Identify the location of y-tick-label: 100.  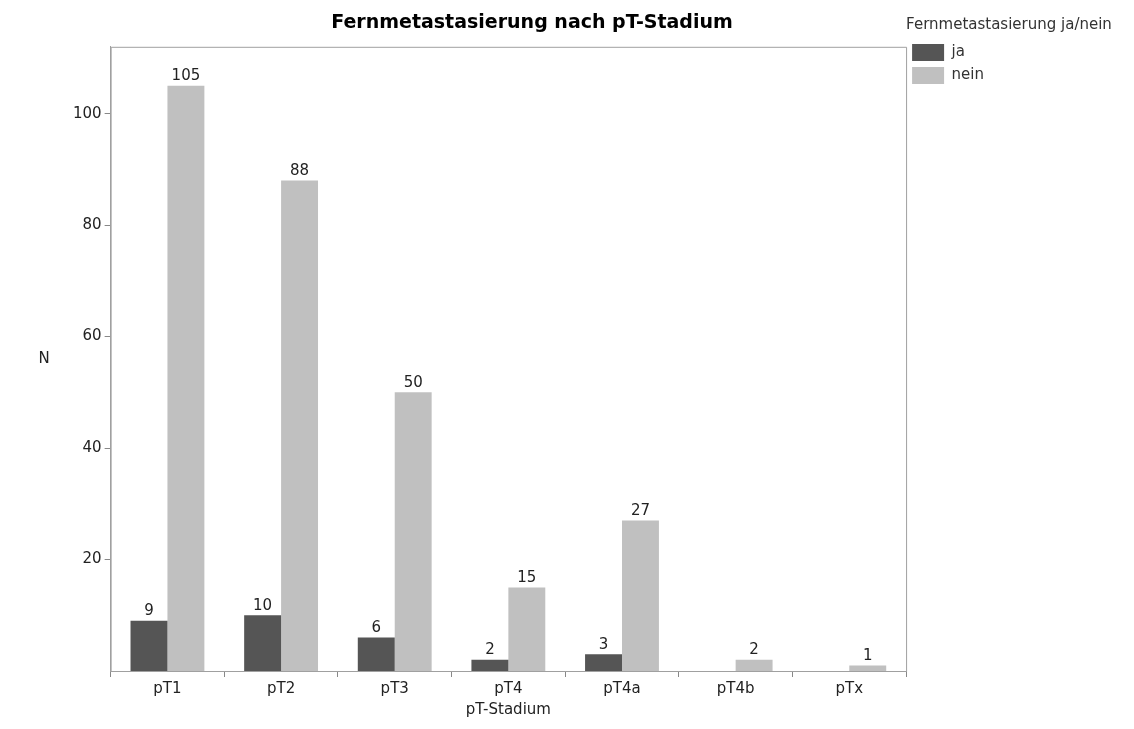
(87, 112).